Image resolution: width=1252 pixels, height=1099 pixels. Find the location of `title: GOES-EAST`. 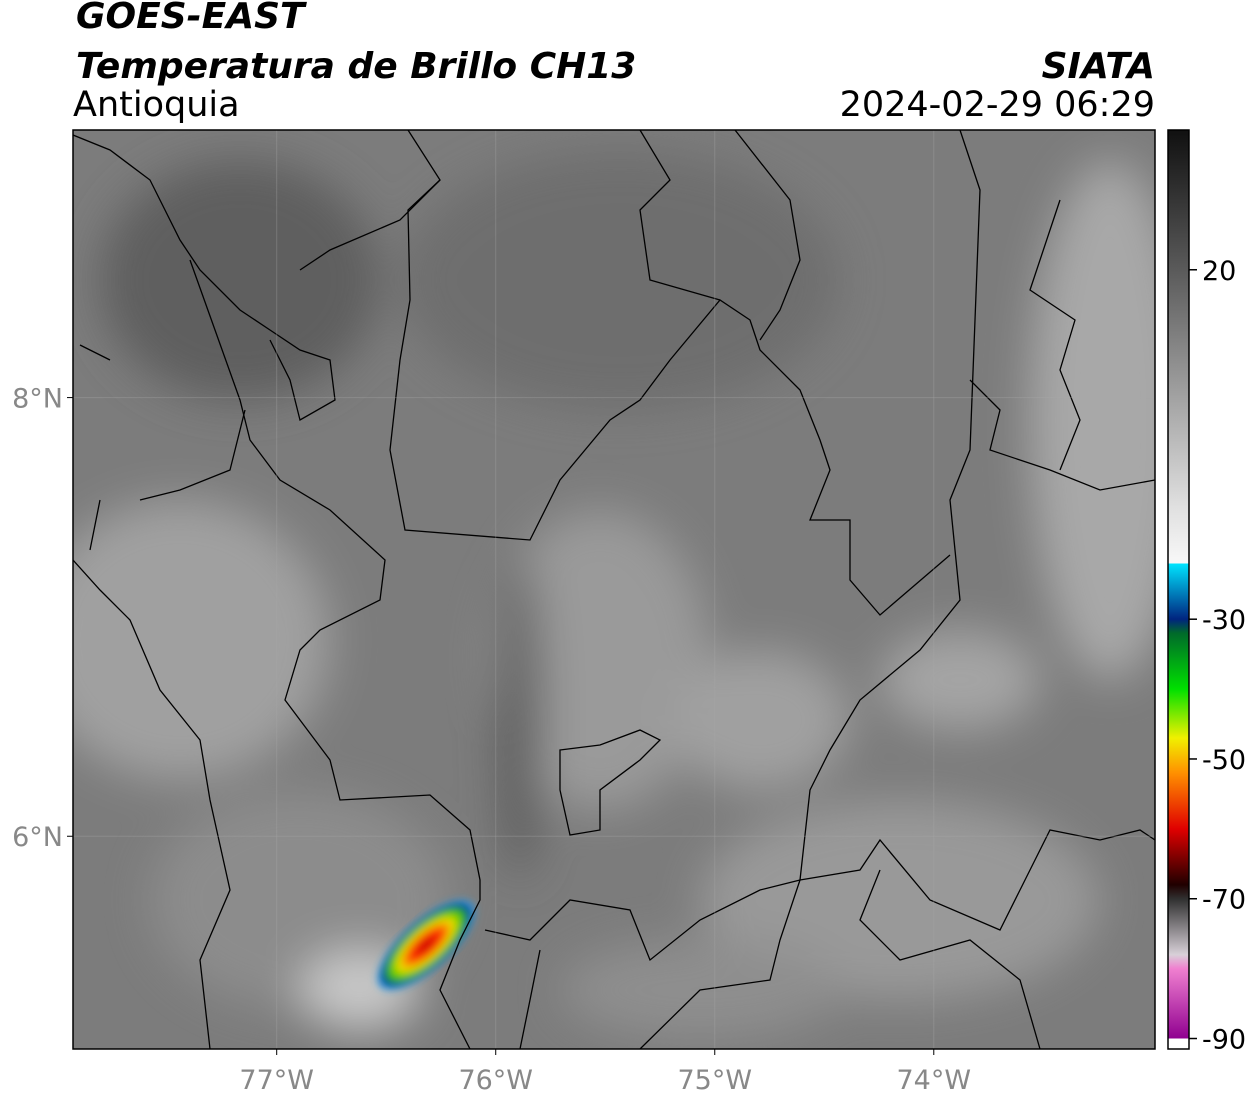

title: GOES-EAST is located at coordinates (191, 18).